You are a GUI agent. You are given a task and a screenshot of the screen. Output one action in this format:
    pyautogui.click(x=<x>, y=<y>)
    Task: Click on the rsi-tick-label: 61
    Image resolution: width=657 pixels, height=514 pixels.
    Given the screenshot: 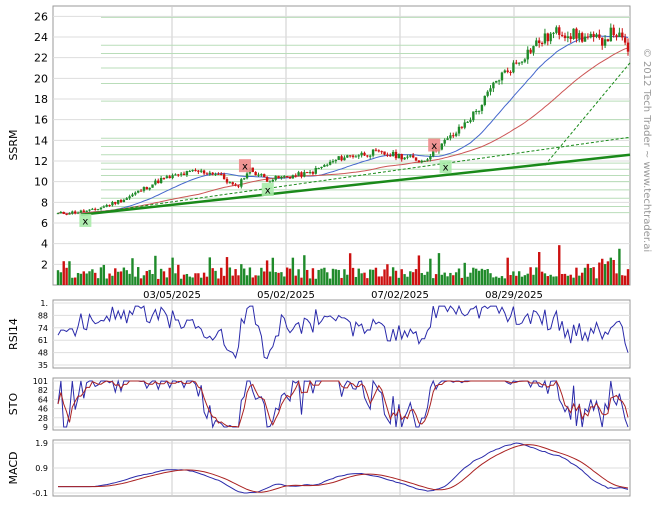 What is the action you would take?
    pyautogui.click(x=43, y=340)
    